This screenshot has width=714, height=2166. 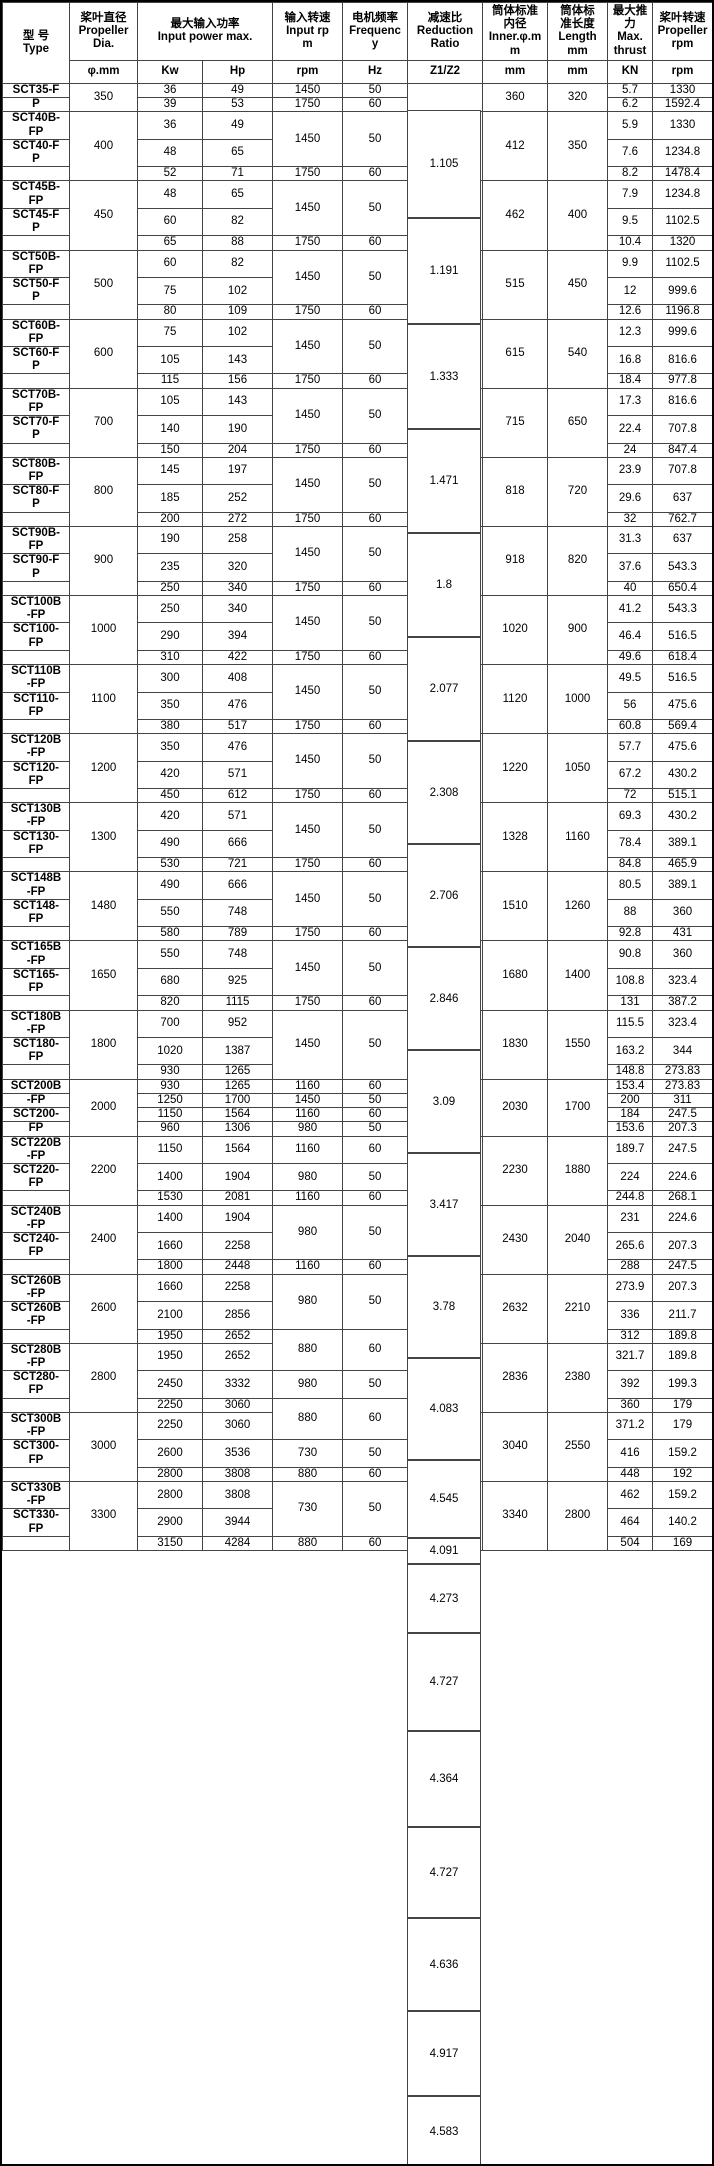 I want to click on model-label: SCT280B, so click(x=36, y=1349).